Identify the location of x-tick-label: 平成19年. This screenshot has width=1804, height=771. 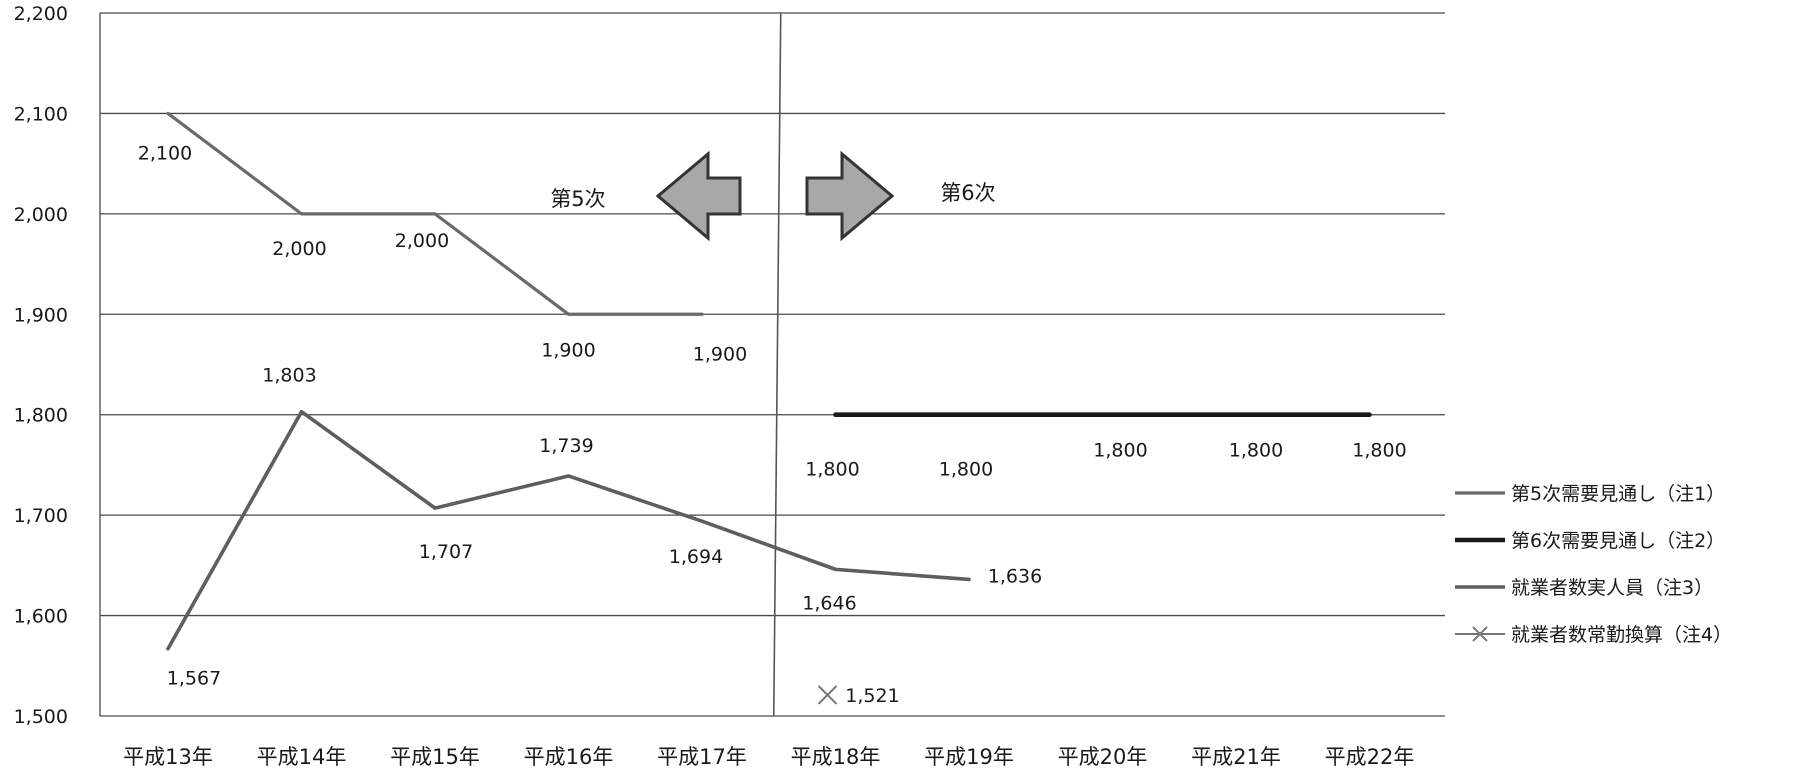
(969, 757).